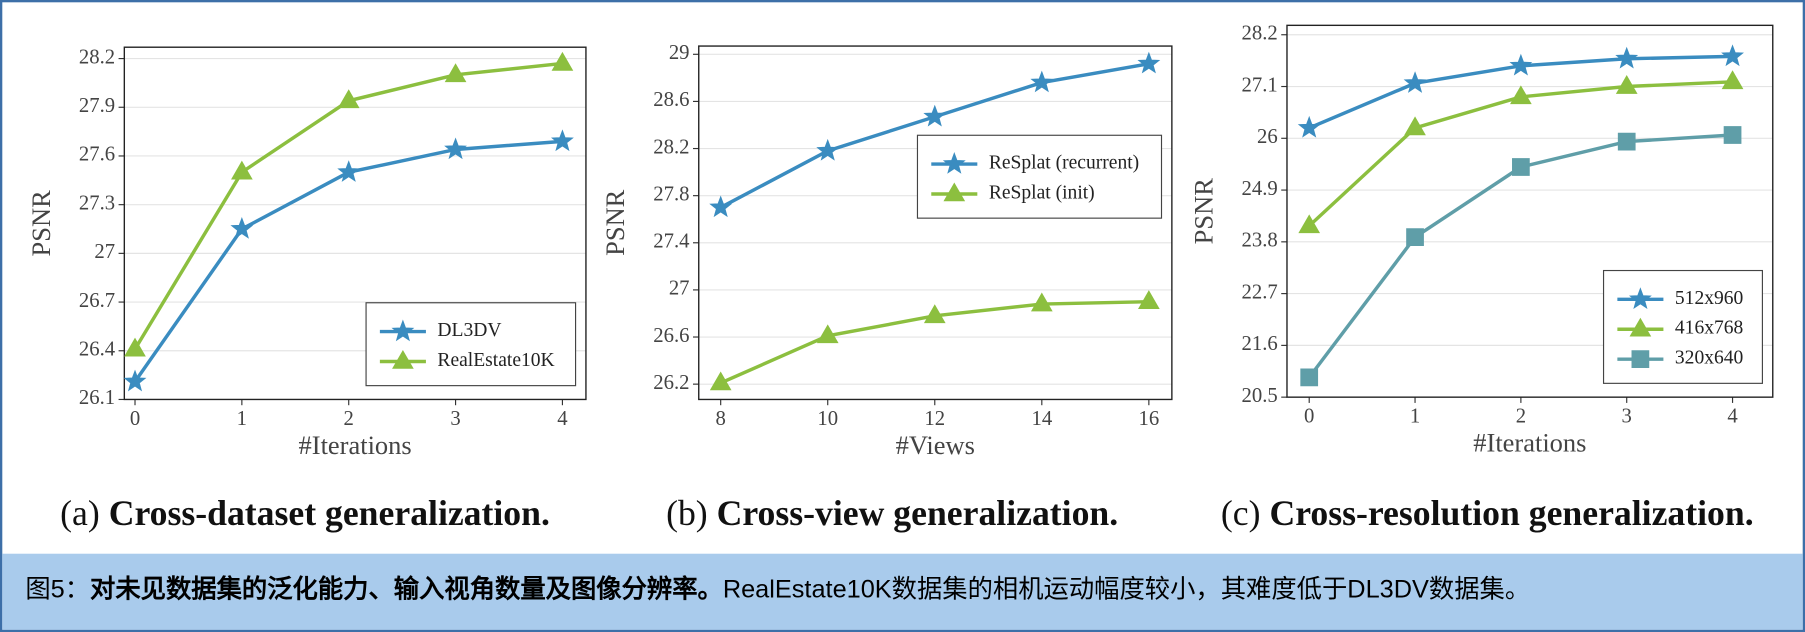 This screenshot has height=632, width=1805. Describe the element at coordinates (671, 383) in the screenshot. I see `y-tick-label: 26.2` at that location.